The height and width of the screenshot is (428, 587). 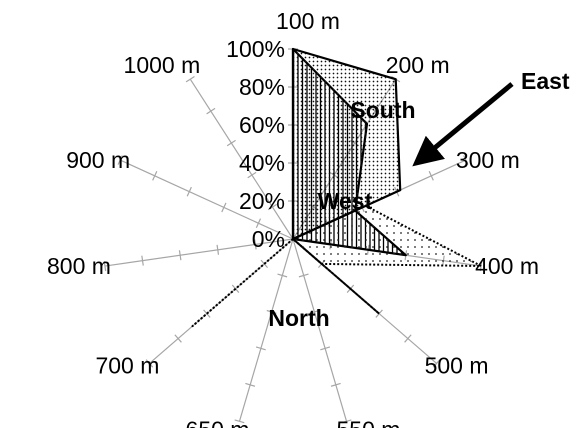 What do you see at coordinates (255, 144) in the screenshot?
I see `radial-tick-labels: 0% 20% 40% 60% 80% 100%` at bounding box center [255, 144].